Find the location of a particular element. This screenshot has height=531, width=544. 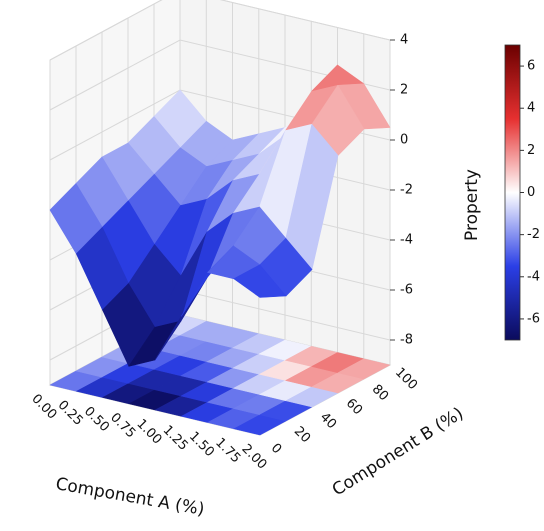

z-axis-label: Property is located at coordinates (472, 205).